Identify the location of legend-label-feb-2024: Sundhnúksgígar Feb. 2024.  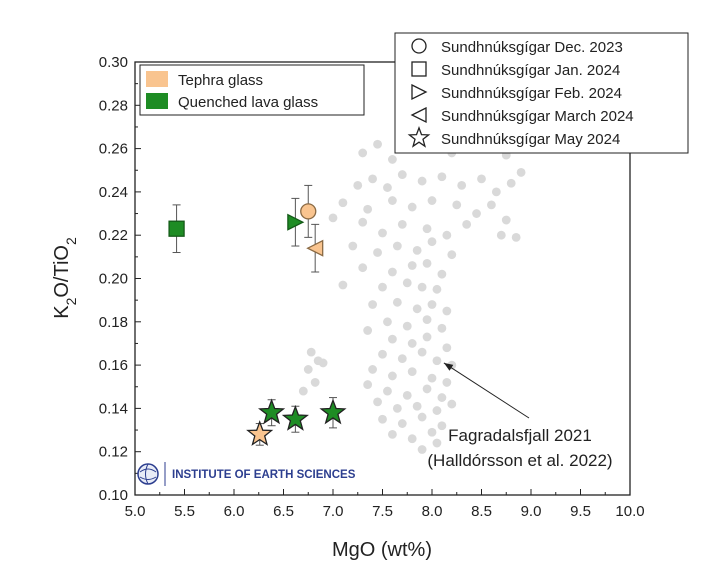
(531, 93).